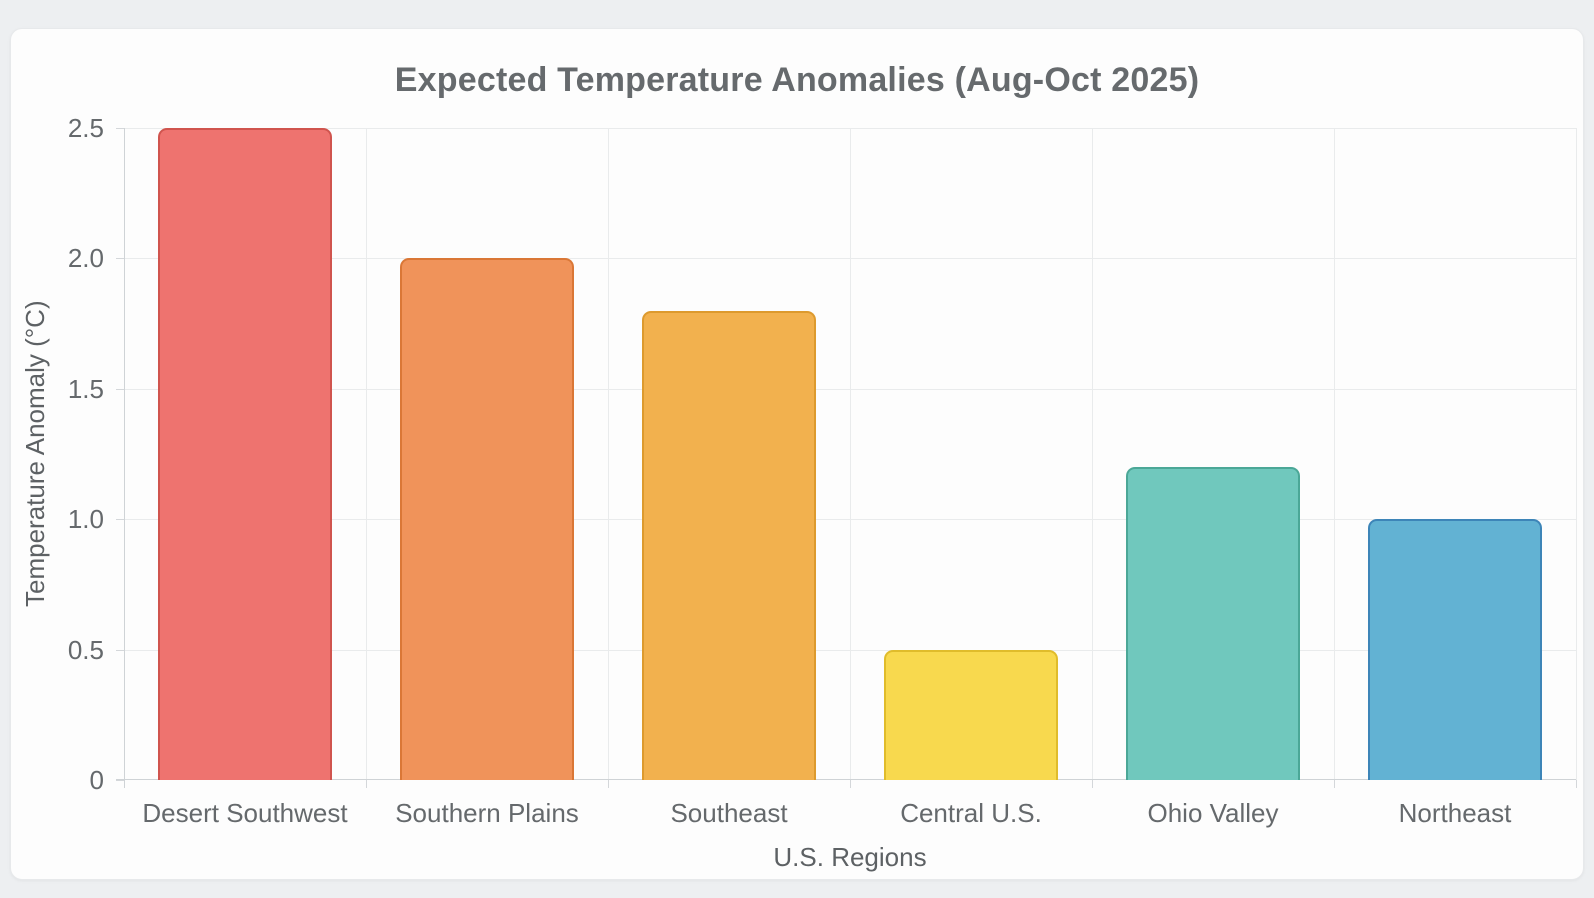 The height and width of the screenshot is (898, 1594). Describe the element at coordinates (120, 389) in the screenshot. I see `y-tick-1.5` at that location.